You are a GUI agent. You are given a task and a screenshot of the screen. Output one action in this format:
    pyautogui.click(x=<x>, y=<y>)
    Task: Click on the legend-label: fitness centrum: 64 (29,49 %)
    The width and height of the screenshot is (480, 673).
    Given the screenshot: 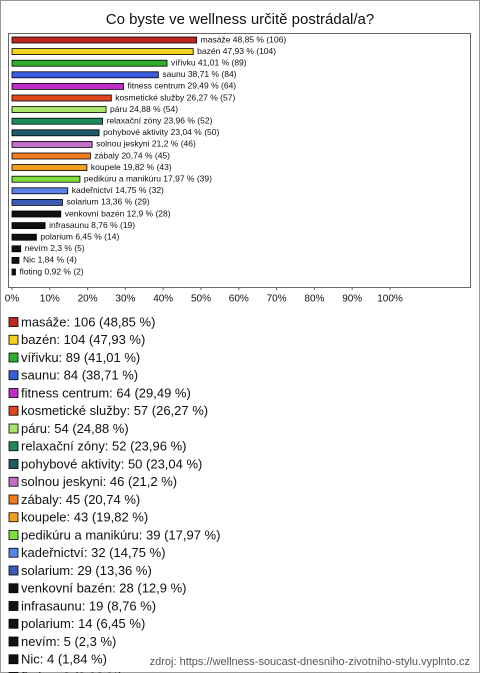 What is the action you would take?
    pyautogui.click(x=106, y=392)
    